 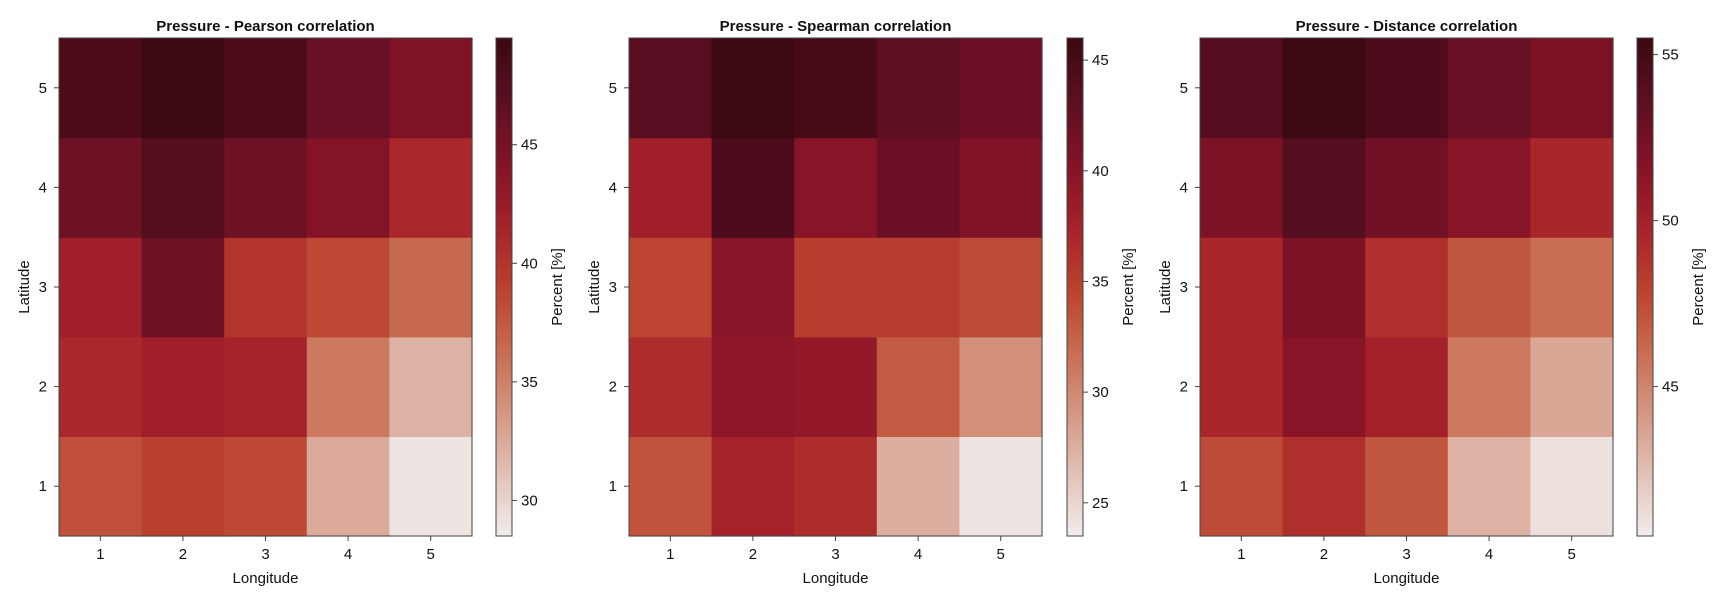 What do you see at coordinates (1100, 503) in the screenshot?
I see `colorbar-tick-label: 25` at bounding box center [1100, 503].